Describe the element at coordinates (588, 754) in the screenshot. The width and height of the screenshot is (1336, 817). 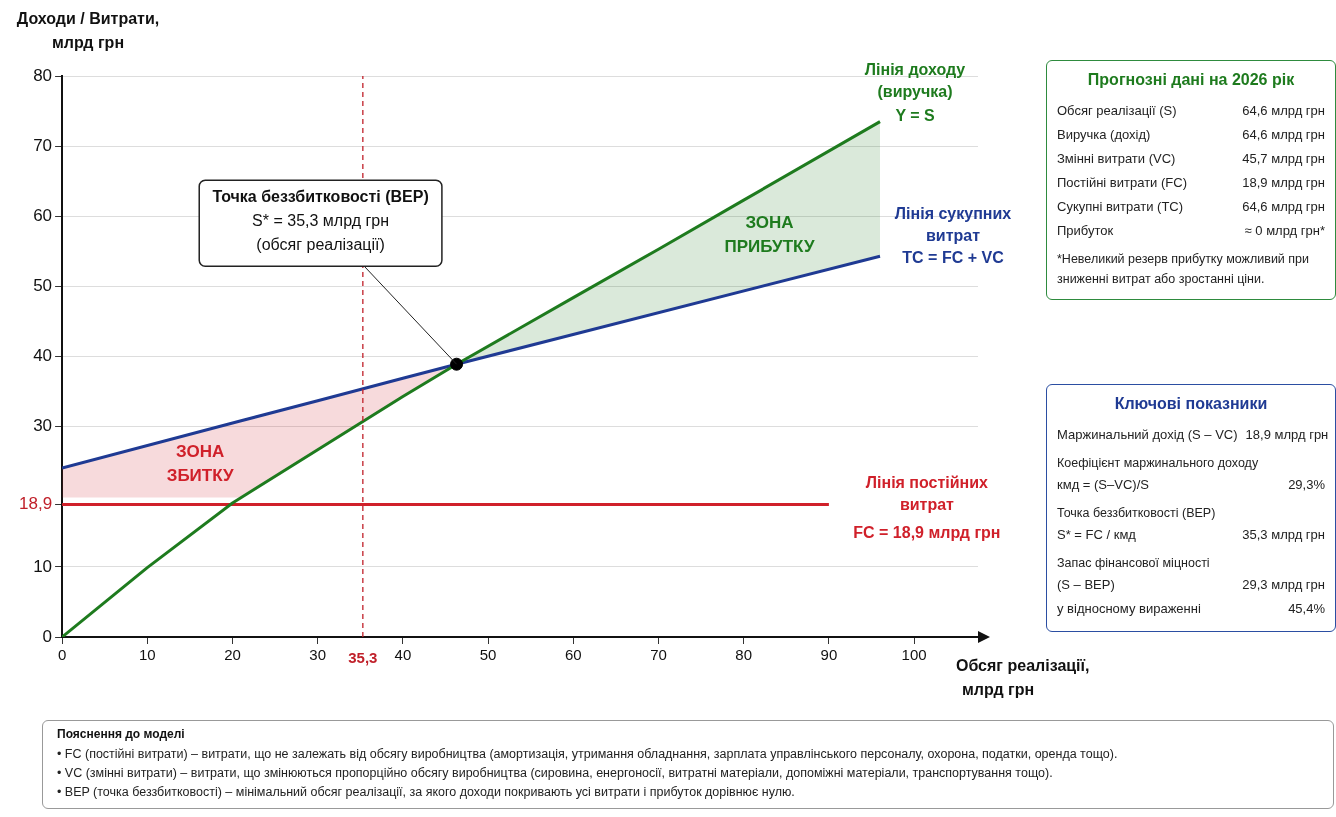
I see `text: • FC (постійні витрати) – витрати, що не залежать від обсягу виробництва (амортизація, утримання обладнання, зарплата управлінського персоналу, охорона, податки, оренда тощо).` at that location.